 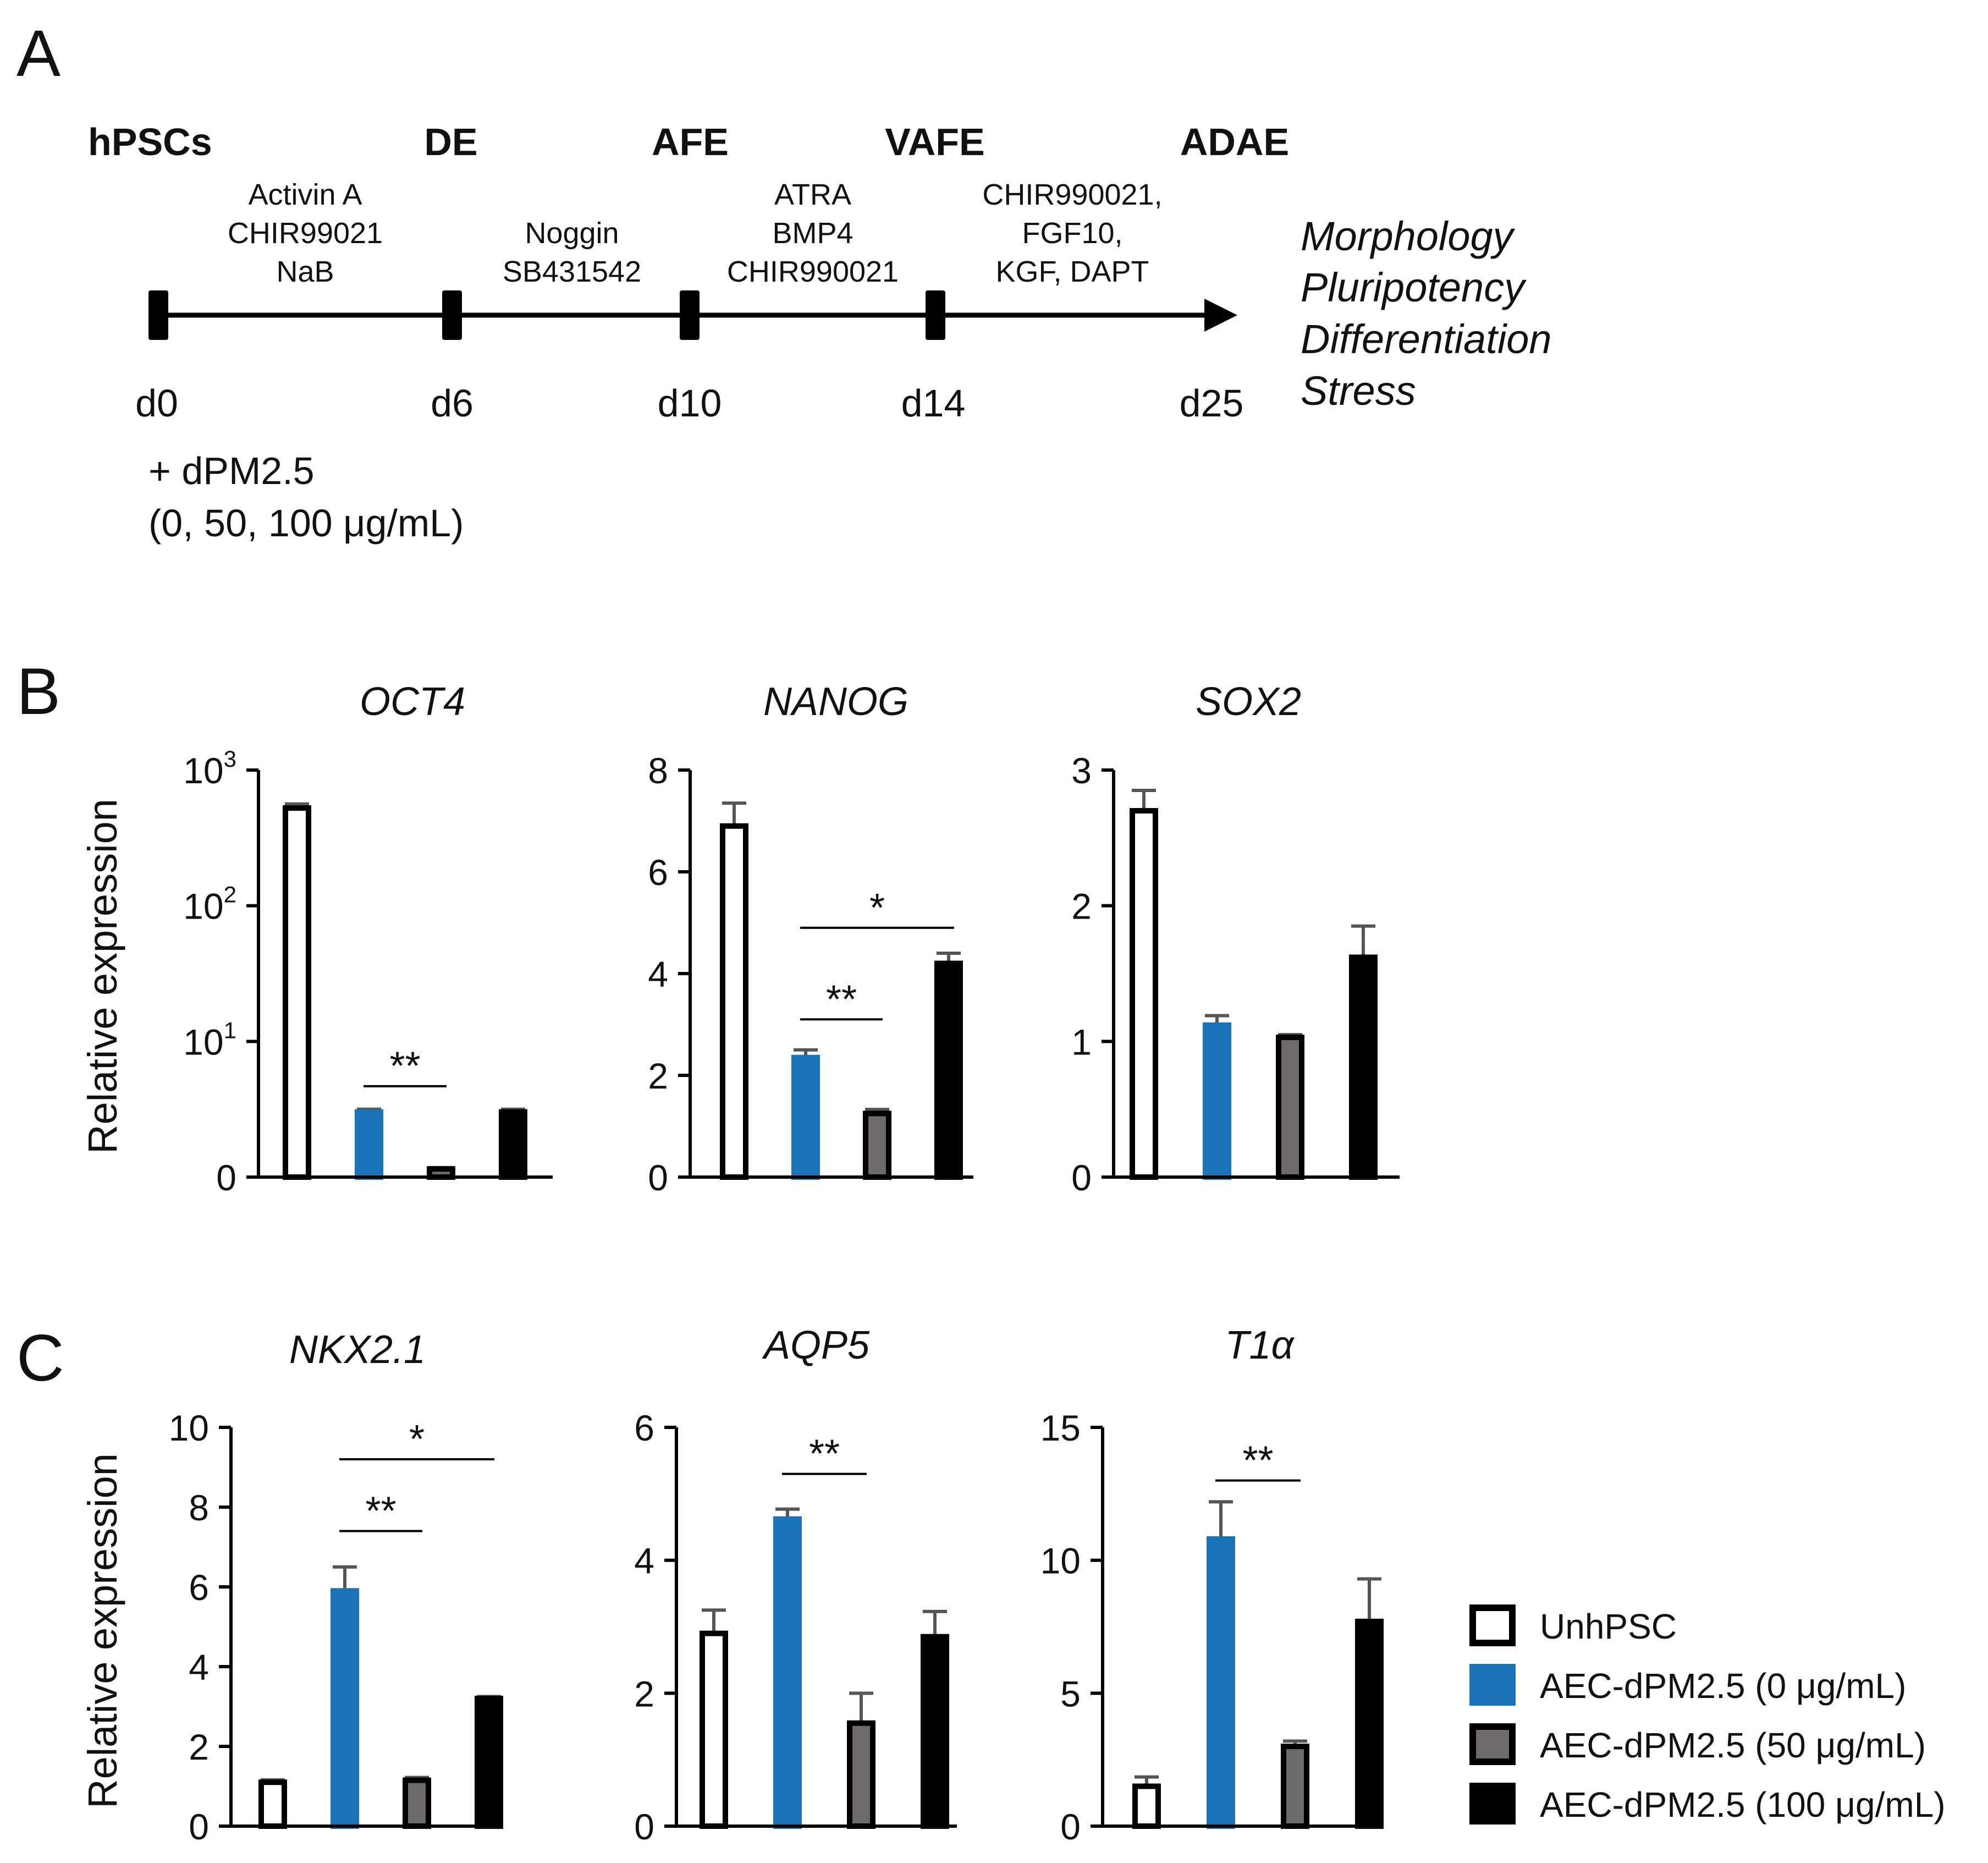 What do you see at coordinates (836, 702) in the screenshot?
I see `chart-title: NANOG` at bounding box center [836, 702].